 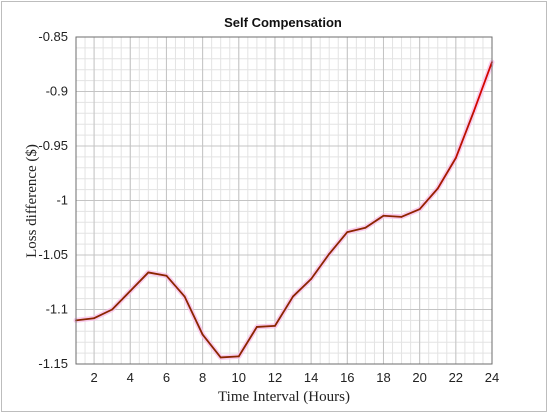 I want to click on chart-title: Self Compensation, so click(x=283, y=22).